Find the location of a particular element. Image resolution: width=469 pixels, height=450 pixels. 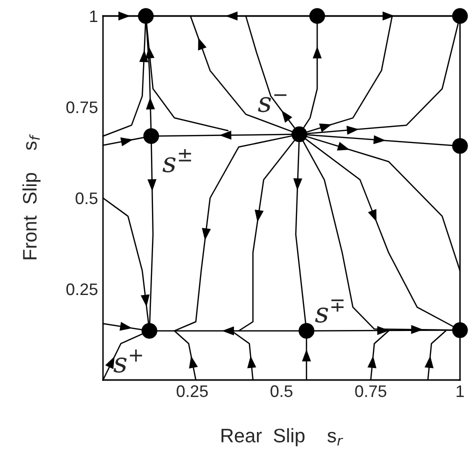

y-tick-label: 1 is located at coordinates (94, 16).